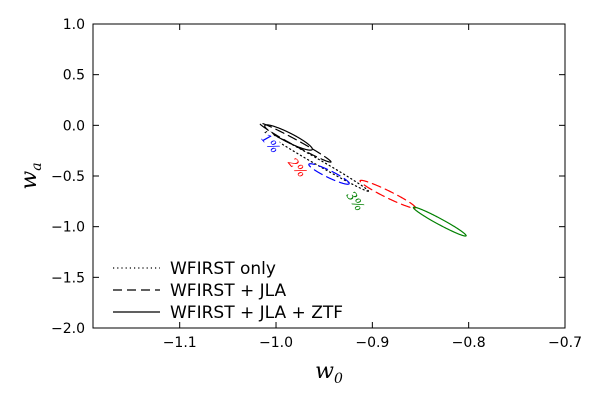  I want to click on legend-label: WFIRST + JLA + ZTF, so click(256, 313).